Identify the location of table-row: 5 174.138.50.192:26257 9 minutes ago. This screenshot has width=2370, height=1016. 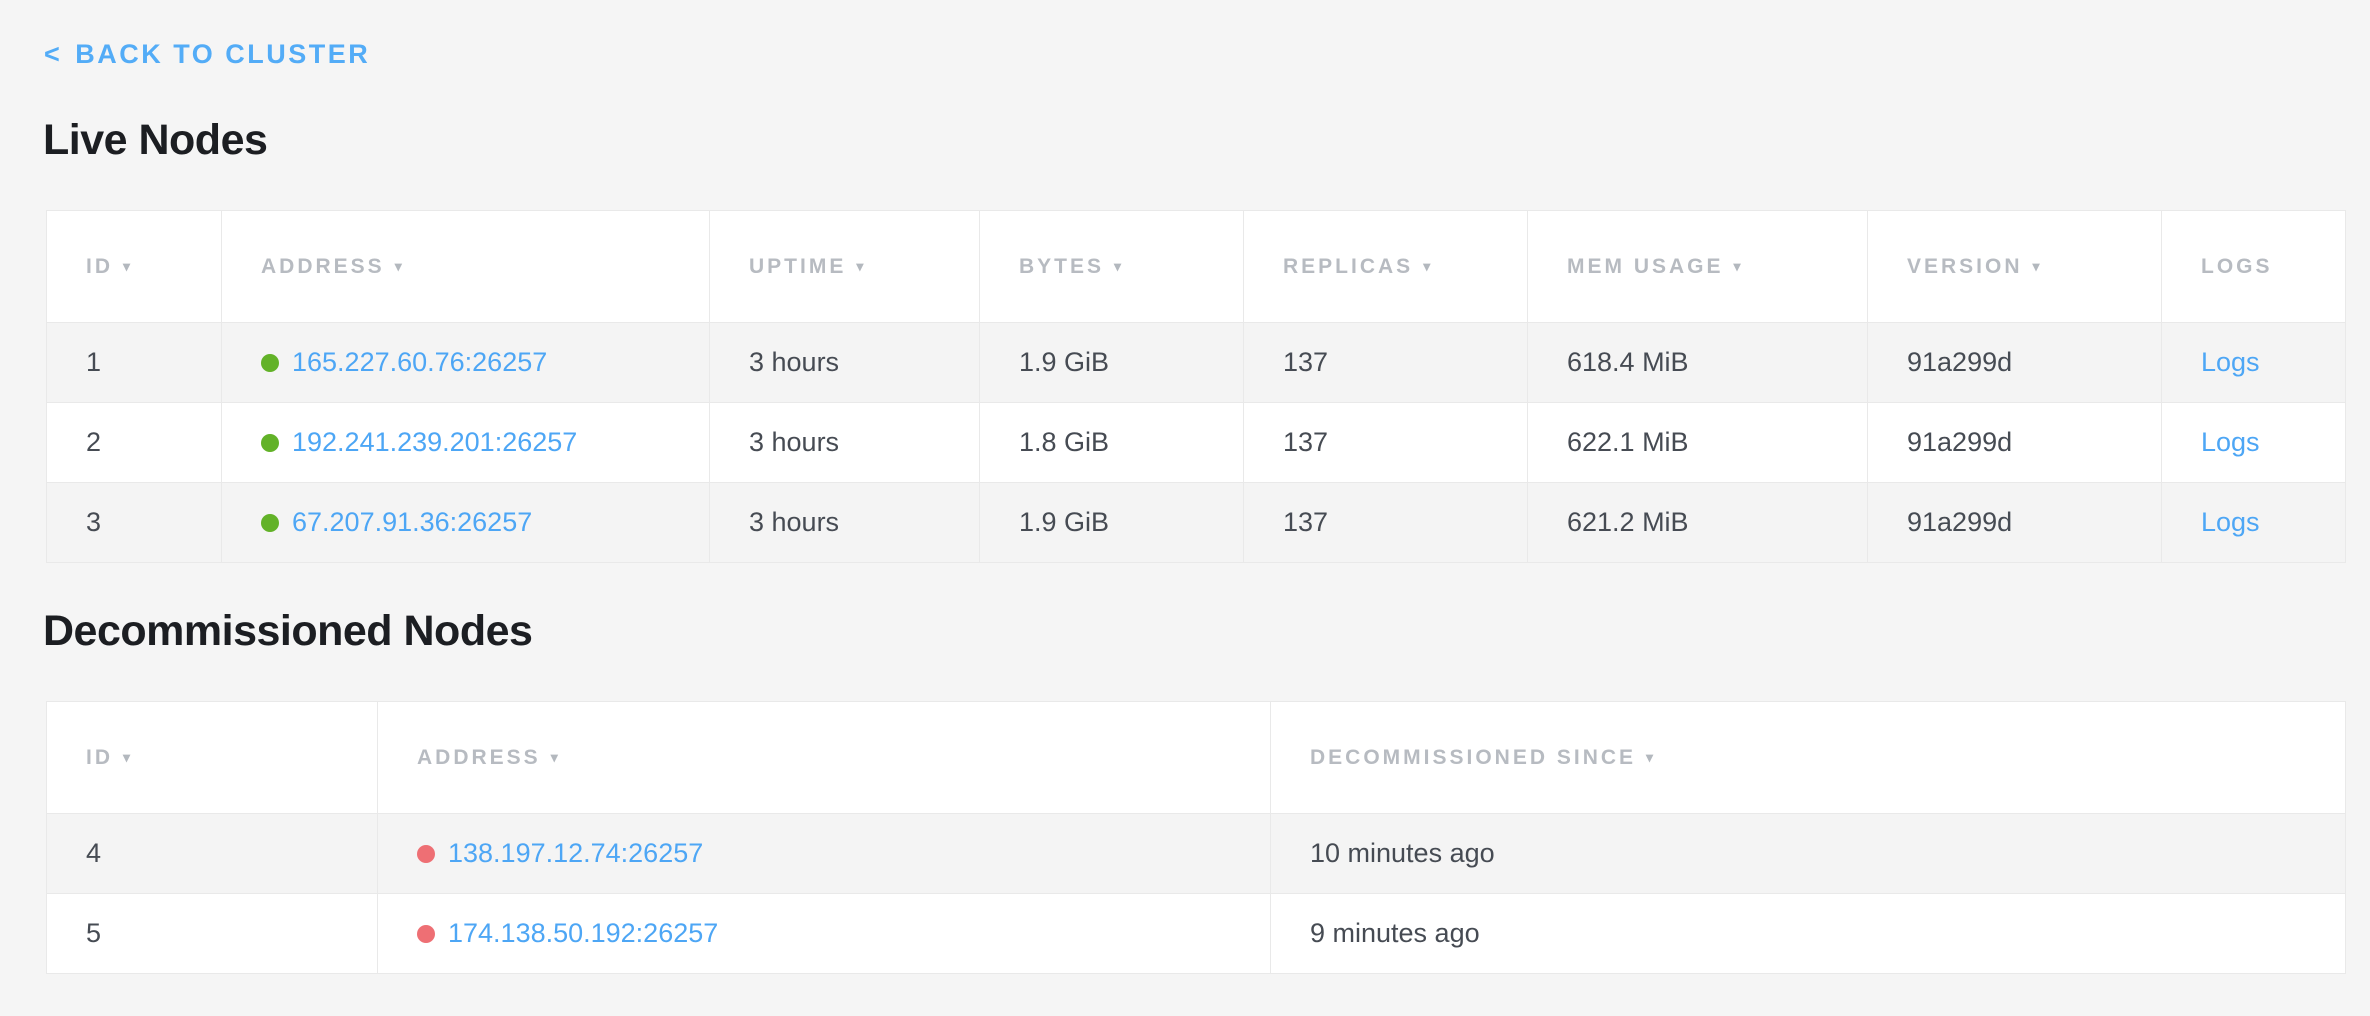
(1196, 933).